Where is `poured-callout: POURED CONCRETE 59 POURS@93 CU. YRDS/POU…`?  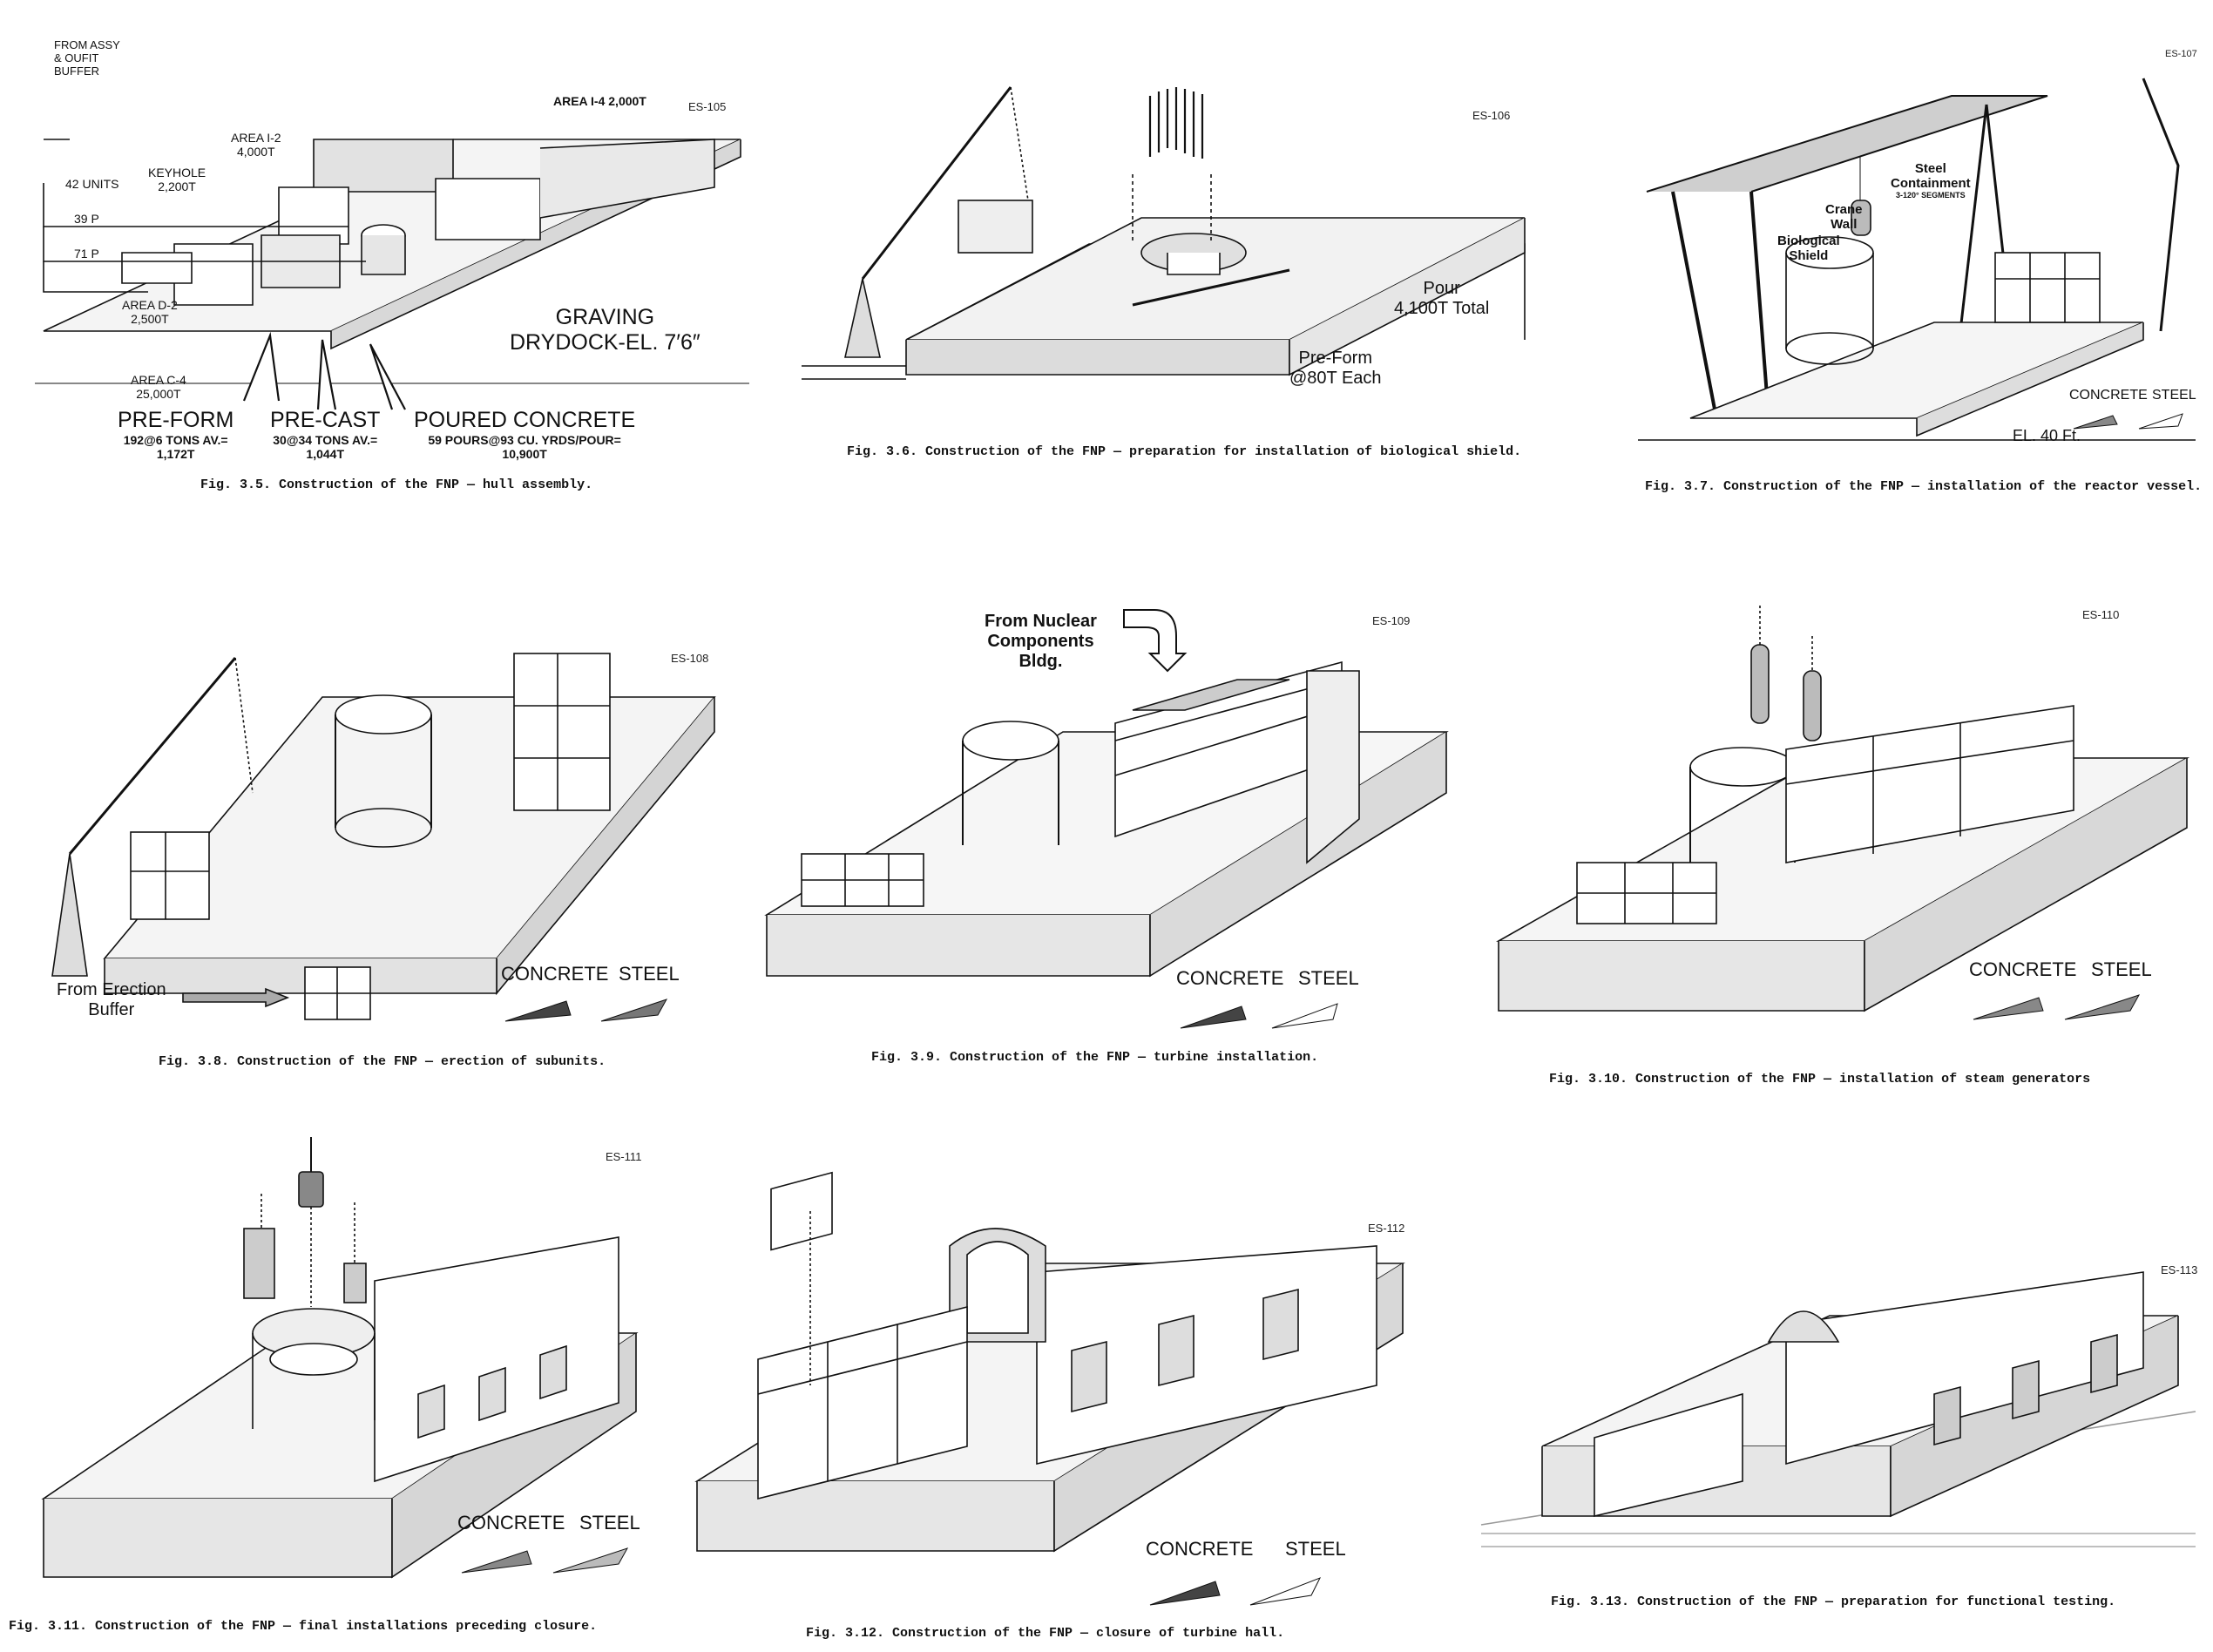 poured-callout: POURED CONCRETE 59 POURS@93 CU. YRDS/POU… is located at coordinates (524, 434).